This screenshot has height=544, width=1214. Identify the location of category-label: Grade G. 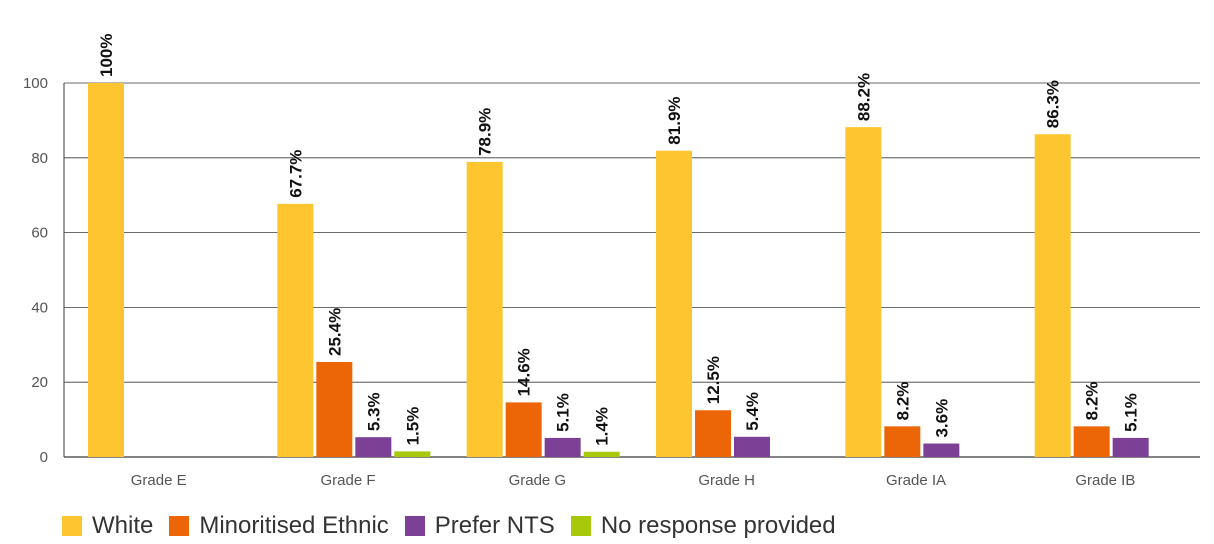
(538, 480).